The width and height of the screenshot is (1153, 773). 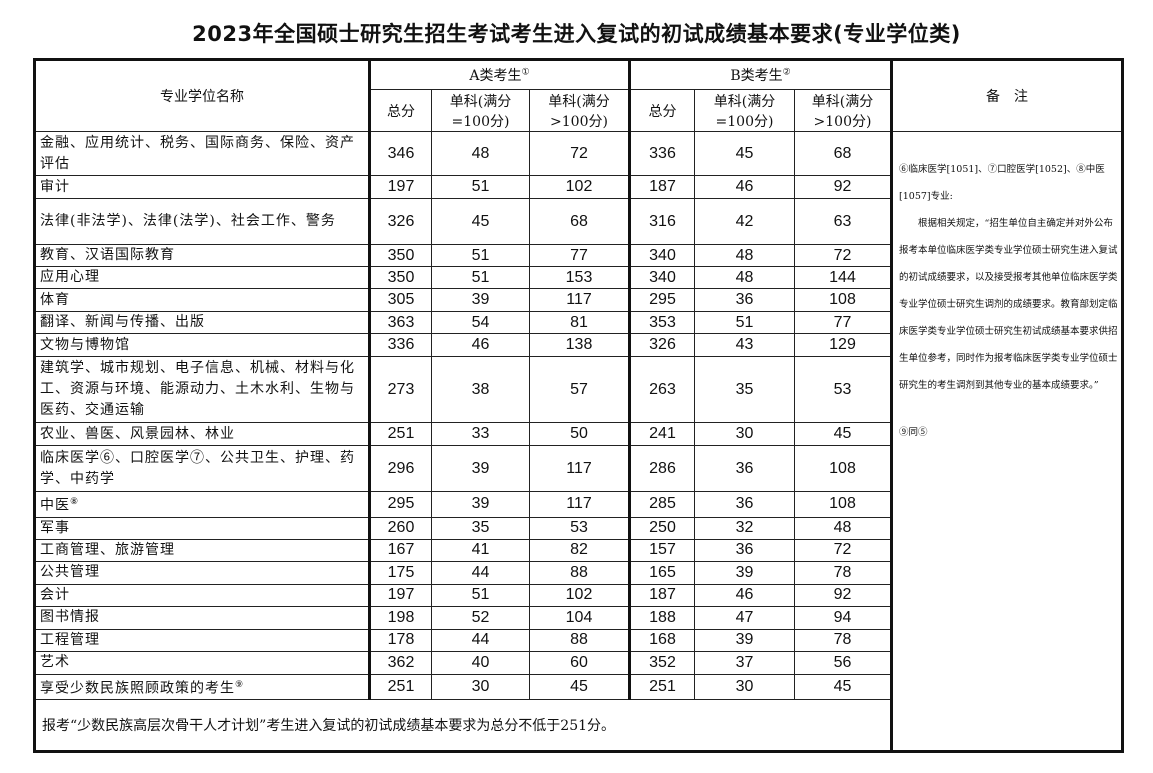 I want to click on b-total-score: 285, so click(x=661, y=504).